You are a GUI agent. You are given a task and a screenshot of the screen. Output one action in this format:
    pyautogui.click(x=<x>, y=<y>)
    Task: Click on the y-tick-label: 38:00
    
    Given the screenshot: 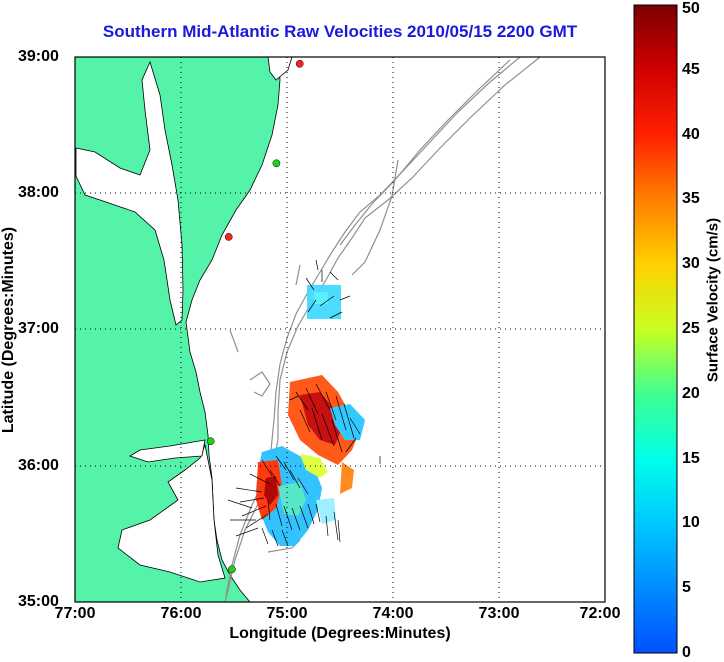 What is the action you would take?
    pyautogui.click(x=38, y=192)
    